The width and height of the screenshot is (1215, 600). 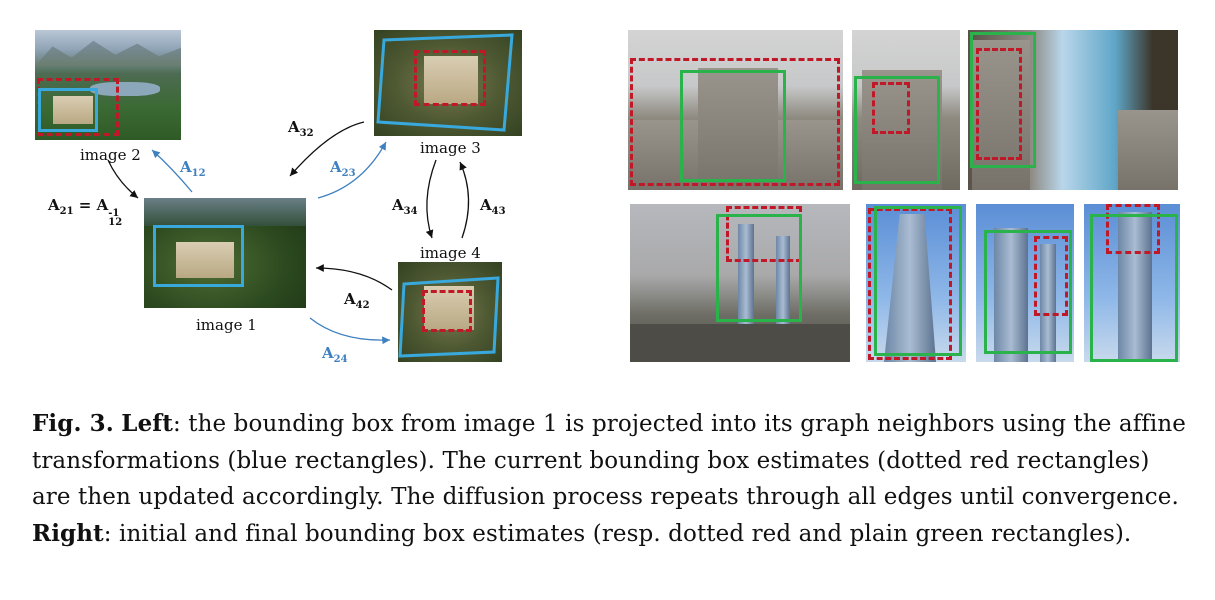 I want to click on image-4-photo, so click(x=450, y=312).